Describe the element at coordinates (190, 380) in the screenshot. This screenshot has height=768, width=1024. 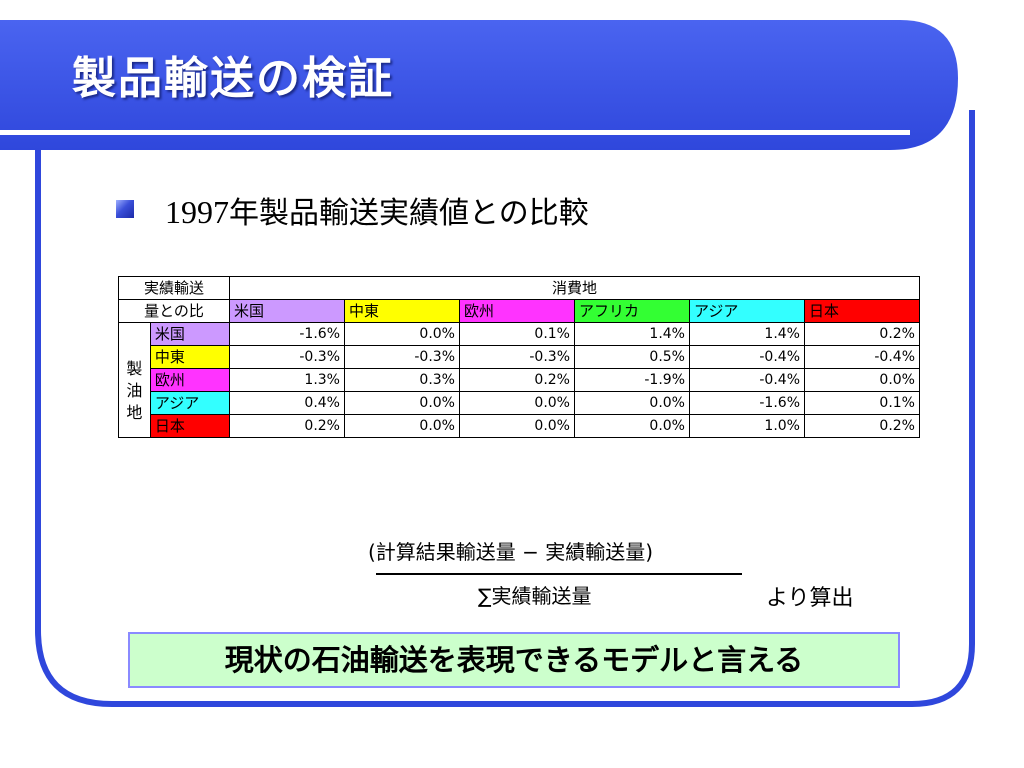
I see `row-label: 欧州` at that location.